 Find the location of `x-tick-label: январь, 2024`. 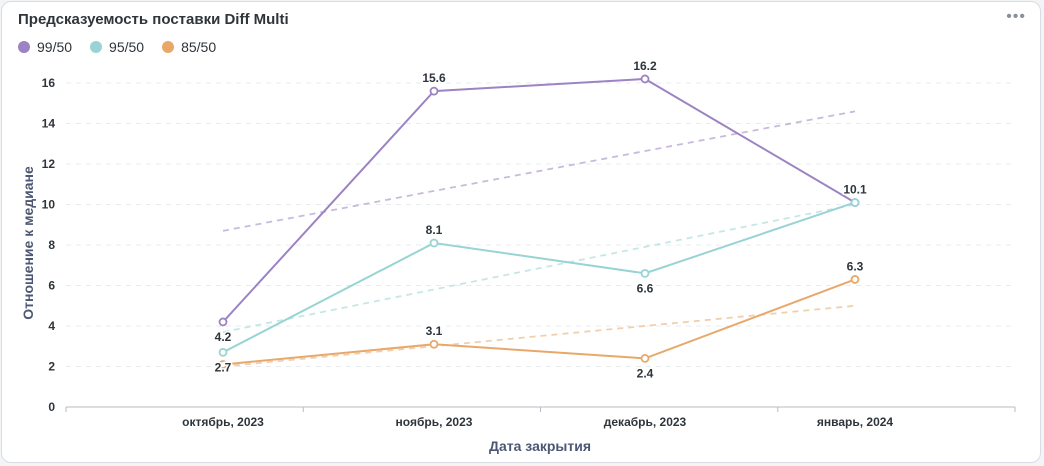

x-tick-label: январь, 2024 is located at coordinates (855, 422).